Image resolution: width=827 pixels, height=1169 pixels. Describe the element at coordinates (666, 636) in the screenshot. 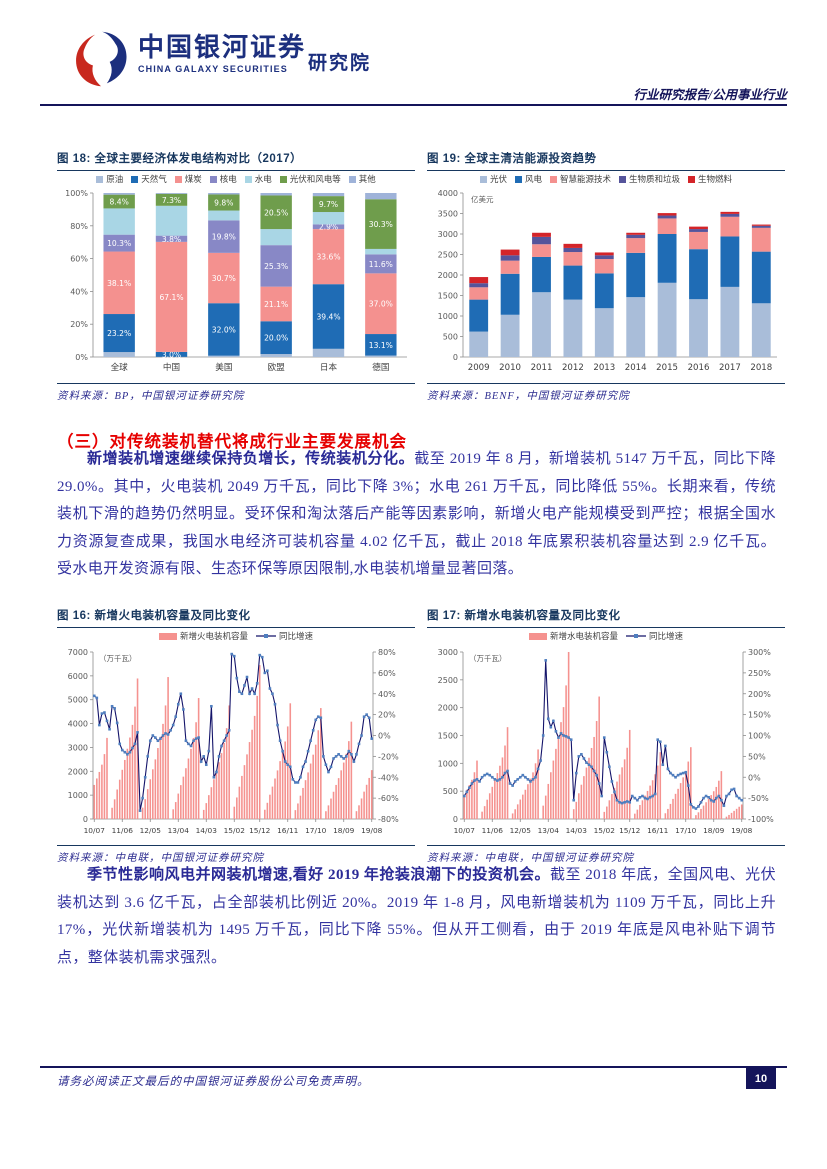

I see `legend-label: 同比增速` at that location.